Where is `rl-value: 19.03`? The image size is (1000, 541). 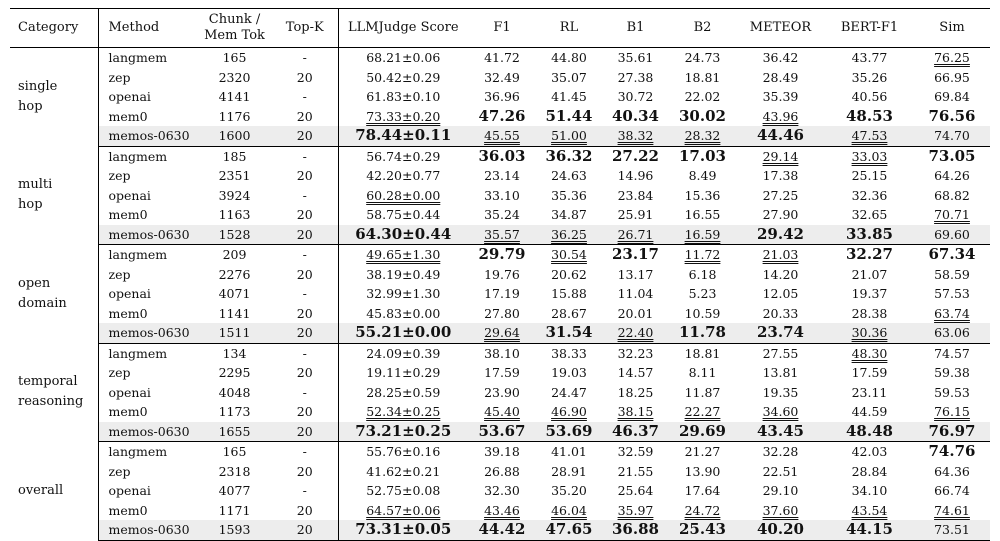 rl-value: 19.03 is located at coordinates (569, 373).